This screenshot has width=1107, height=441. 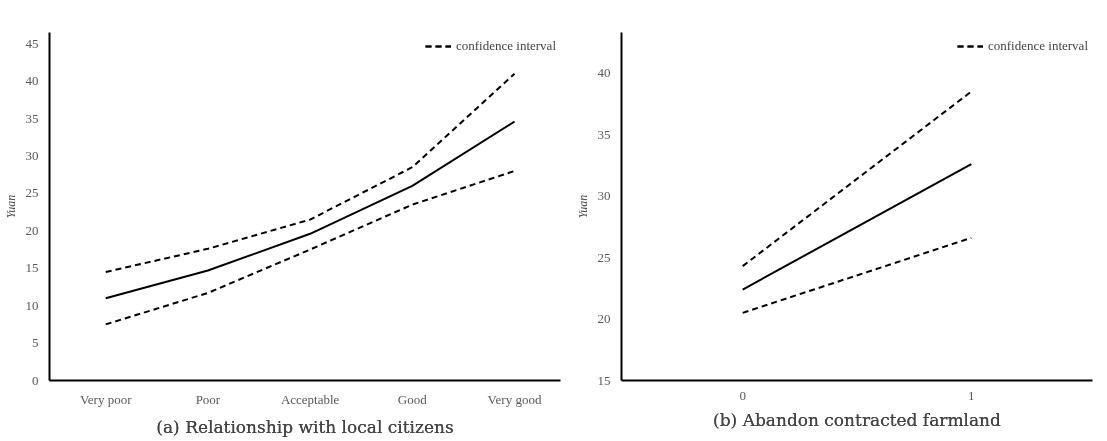 What do you see at coordinates (310, 247) in the screenshot?
I see `line-series` at bounding box center [310, 247].